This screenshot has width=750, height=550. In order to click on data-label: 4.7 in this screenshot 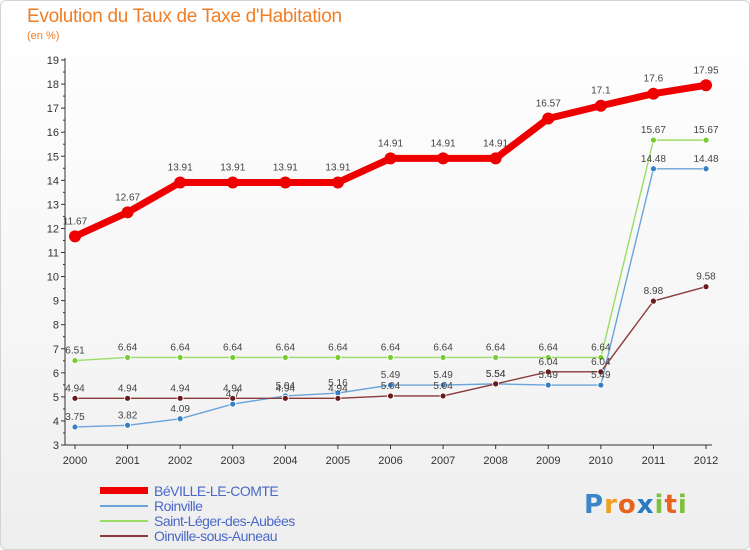, I will do `click(233, 394)`.